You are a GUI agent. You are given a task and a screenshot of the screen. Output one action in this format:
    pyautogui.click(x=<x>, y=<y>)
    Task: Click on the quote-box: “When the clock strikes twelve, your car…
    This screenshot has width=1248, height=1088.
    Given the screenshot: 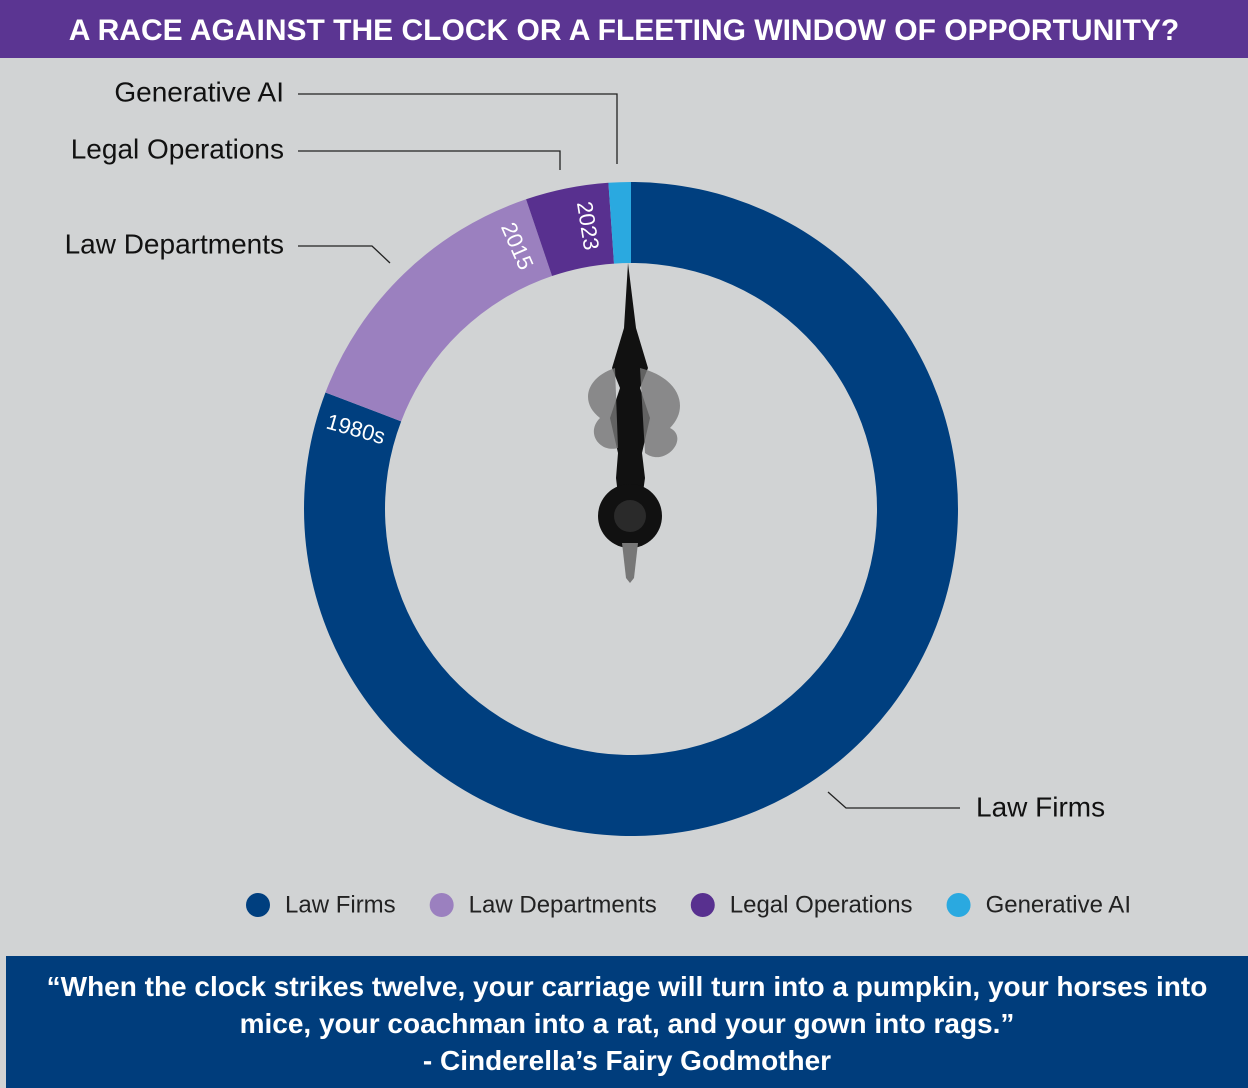 What is the action you would take?
    pyautogui.click(x=627, y=1022)
    